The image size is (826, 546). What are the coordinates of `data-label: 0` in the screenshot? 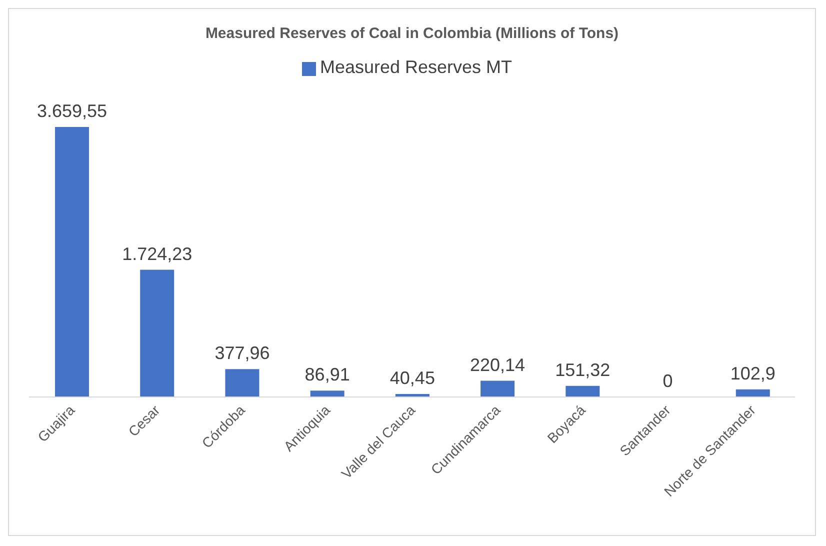 It's located at (667, 380).